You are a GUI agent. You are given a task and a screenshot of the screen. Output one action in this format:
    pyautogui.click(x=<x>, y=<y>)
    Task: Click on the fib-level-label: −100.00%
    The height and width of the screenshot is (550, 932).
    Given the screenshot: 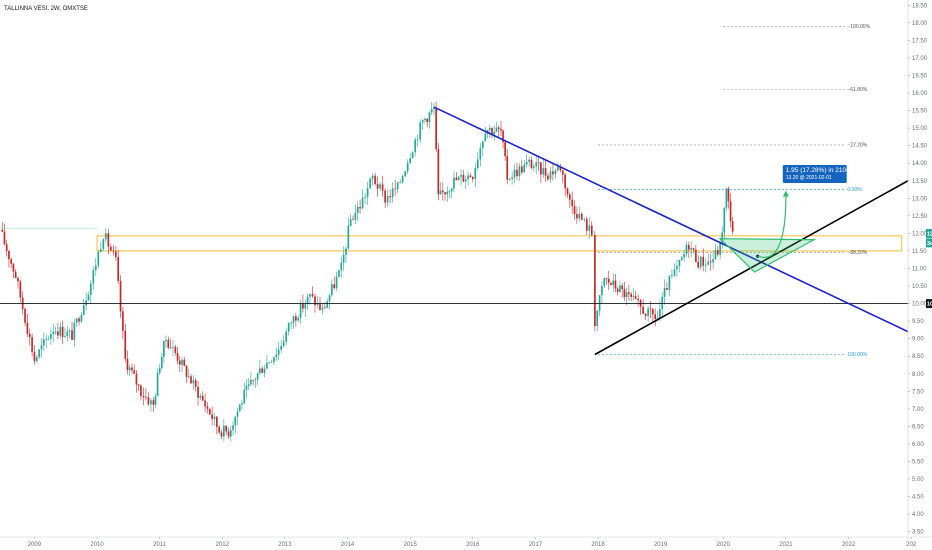 What is the action you would take?
    pyautogui.click(x=858, y=27)
    